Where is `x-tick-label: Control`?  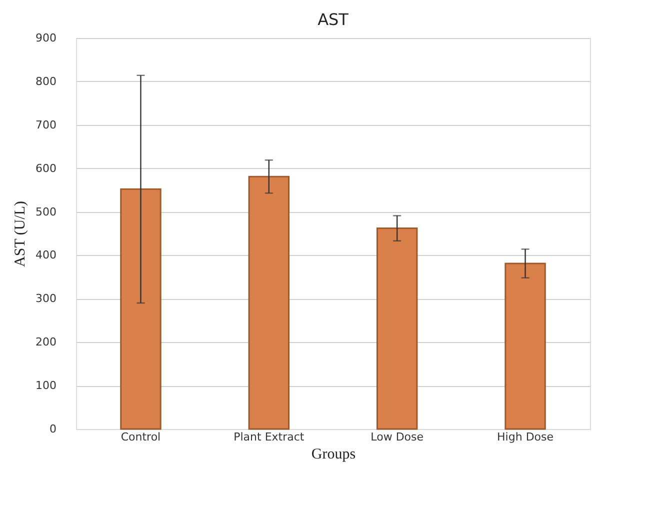 x-tick-label: Control is located at coordinates (140, 437).